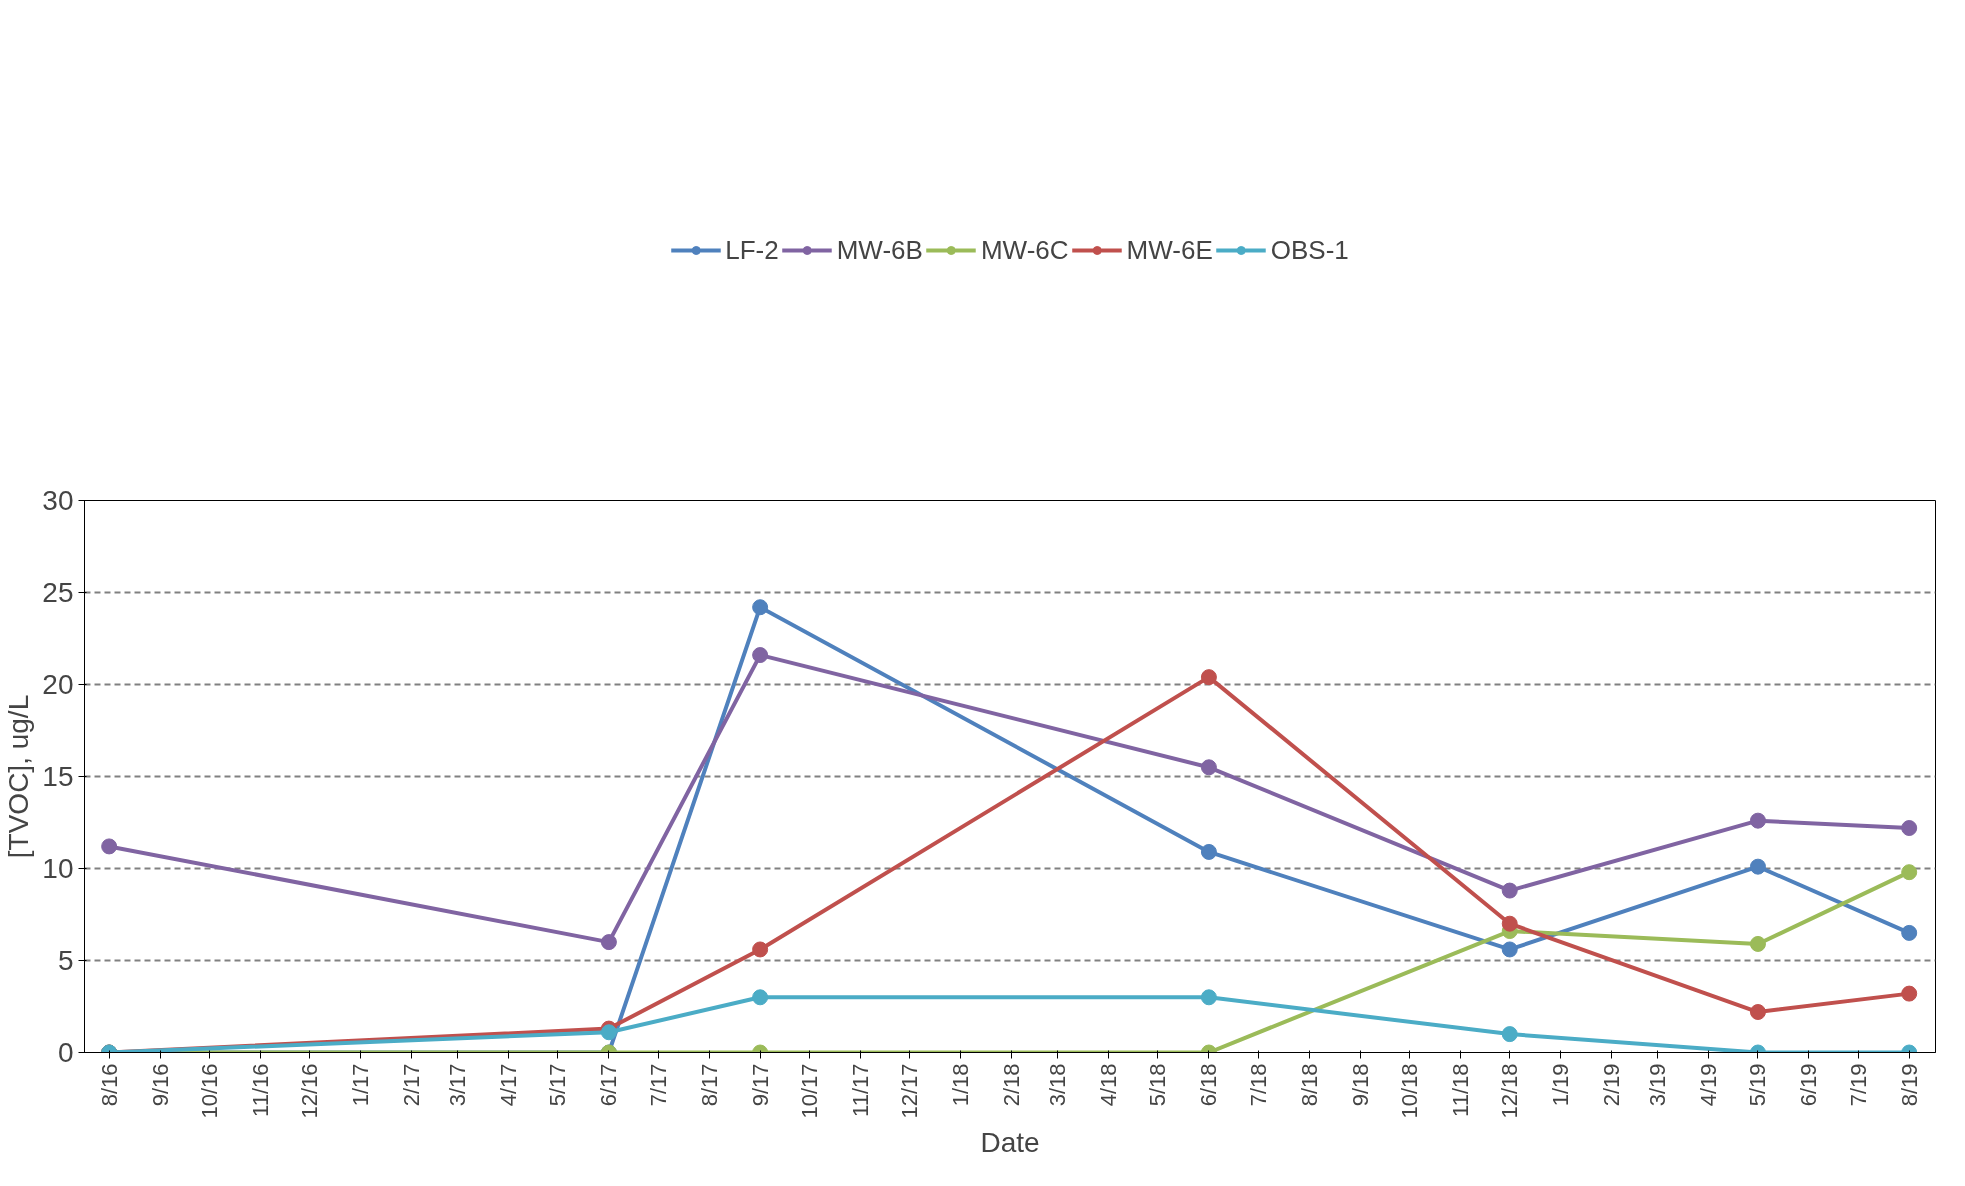 This screenshot has width=1965, height=1186. What do you see at coordinates (1309, 1085) in the screenshot?
I see `x-tick-label: 8/18` at bounding box center [1309, 1085].